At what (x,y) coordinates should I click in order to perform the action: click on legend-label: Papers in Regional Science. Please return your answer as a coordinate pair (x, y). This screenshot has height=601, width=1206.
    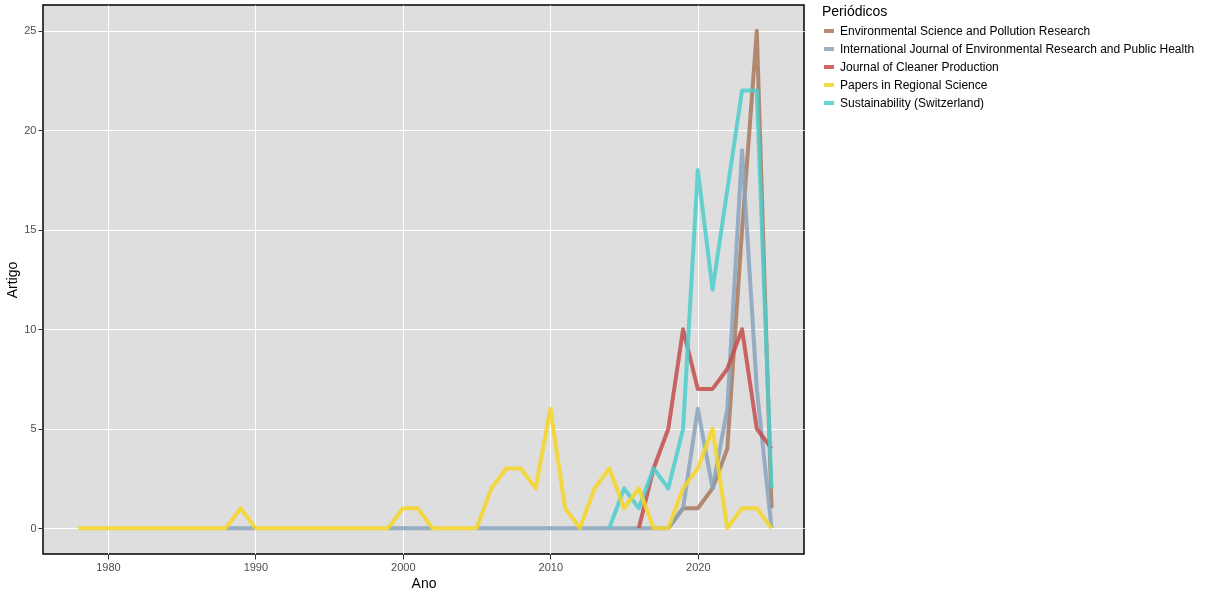
    Looking at the image, I should click on (914, 85).